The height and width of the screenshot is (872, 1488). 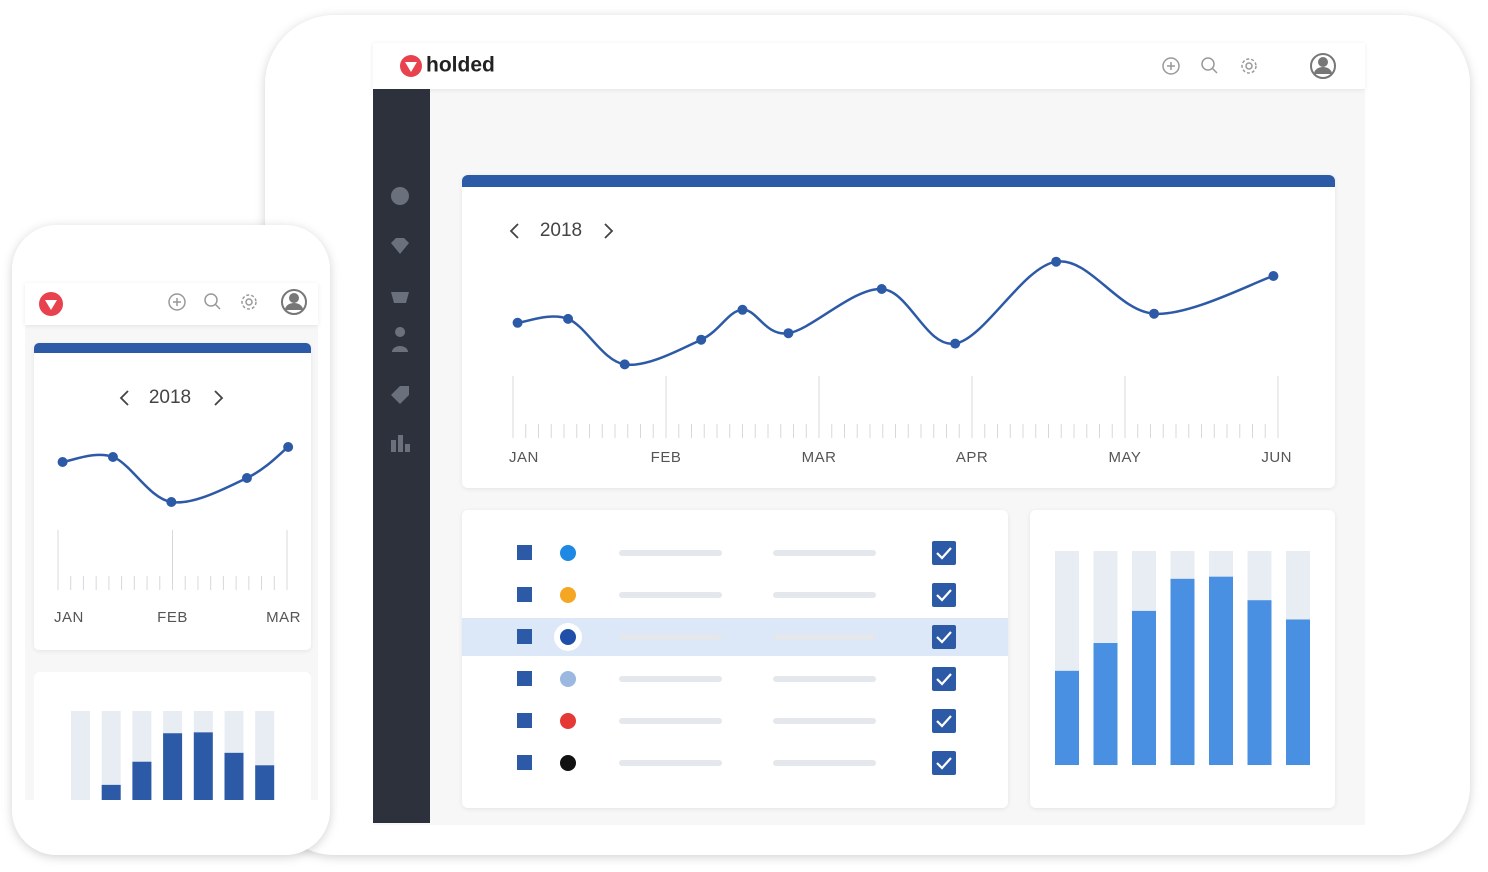 I want to click on month-label: FEB, so click(x=666, y=457).